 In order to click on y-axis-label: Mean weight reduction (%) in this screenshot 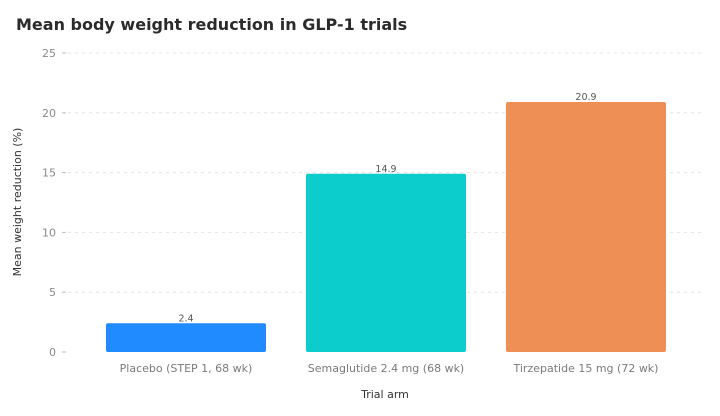, I will do `click(17, 202)`.